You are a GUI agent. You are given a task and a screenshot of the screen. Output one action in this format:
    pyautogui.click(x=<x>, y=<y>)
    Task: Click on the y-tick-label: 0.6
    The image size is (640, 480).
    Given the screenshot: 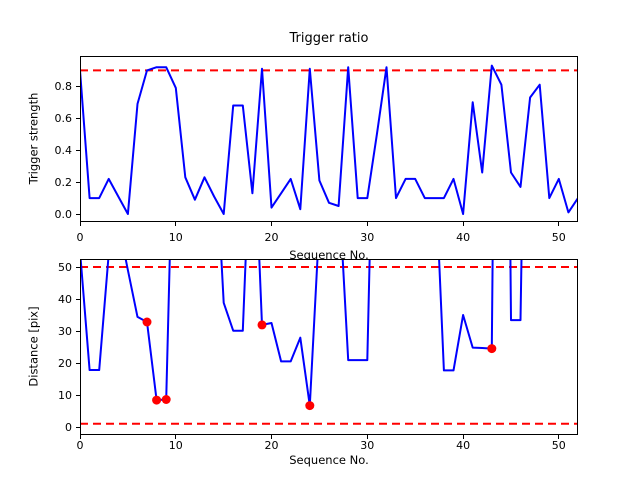 What is the action you would take?
    pyautogui.click(x=63, y=118)
    